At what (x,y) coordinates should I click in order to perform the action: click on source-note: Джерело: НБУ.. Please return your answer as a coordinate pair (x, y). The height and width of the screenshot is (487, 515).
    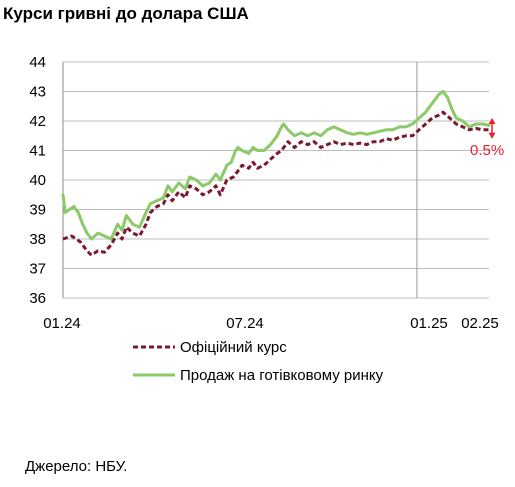
    Looking at the image, I should click on (76, 466).